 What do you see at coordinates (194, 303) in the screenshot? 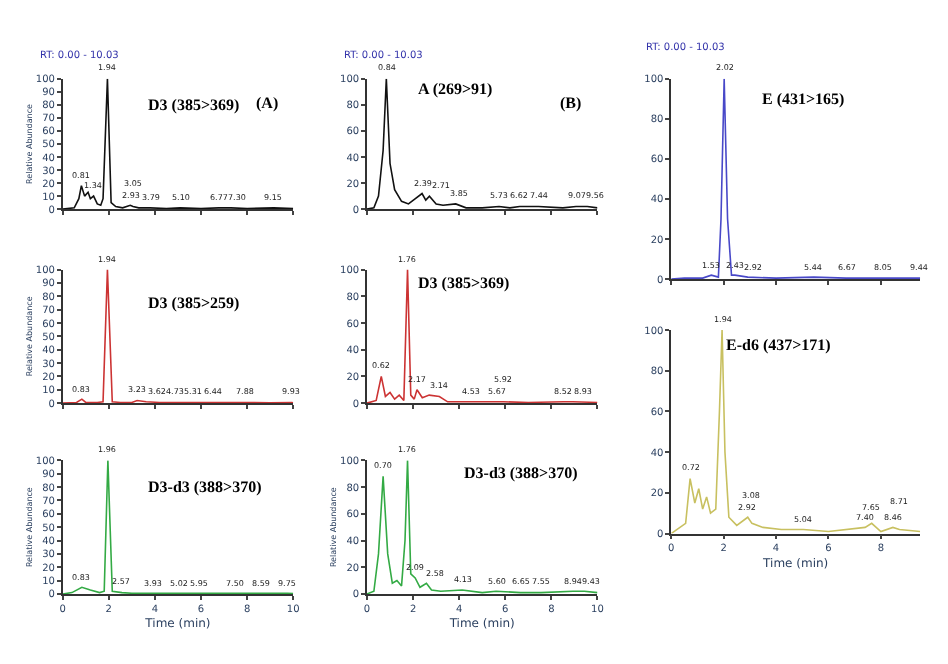
I see `text: D3 (385>259)` at bounding box center [194, 303].